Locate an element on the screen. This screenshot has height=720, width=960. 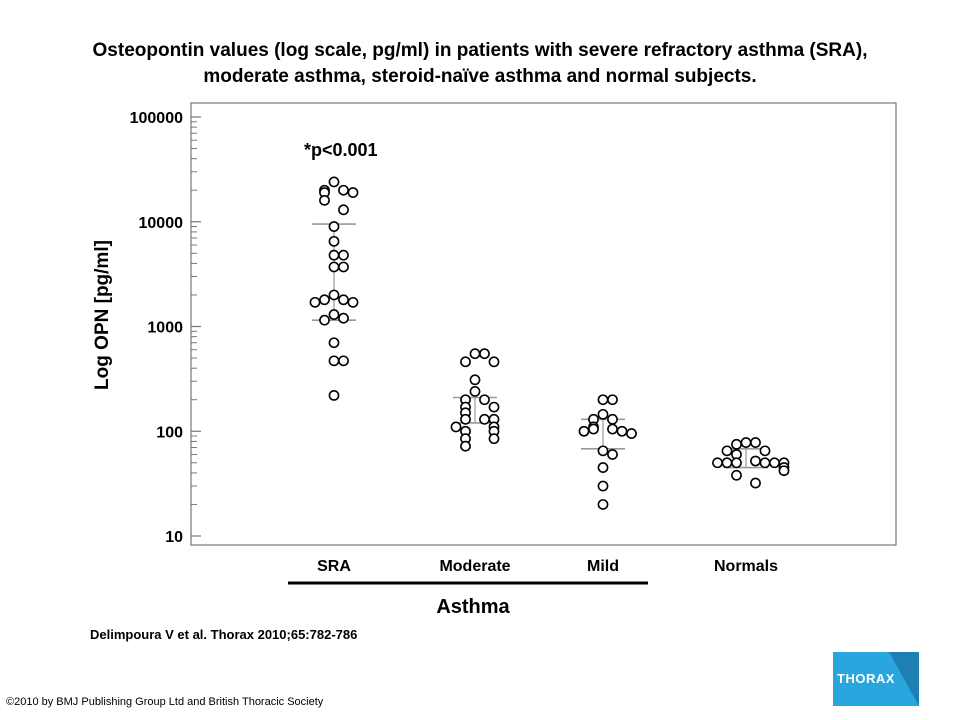
y-tick-label: 10000 is located at coordinates (161, 223).